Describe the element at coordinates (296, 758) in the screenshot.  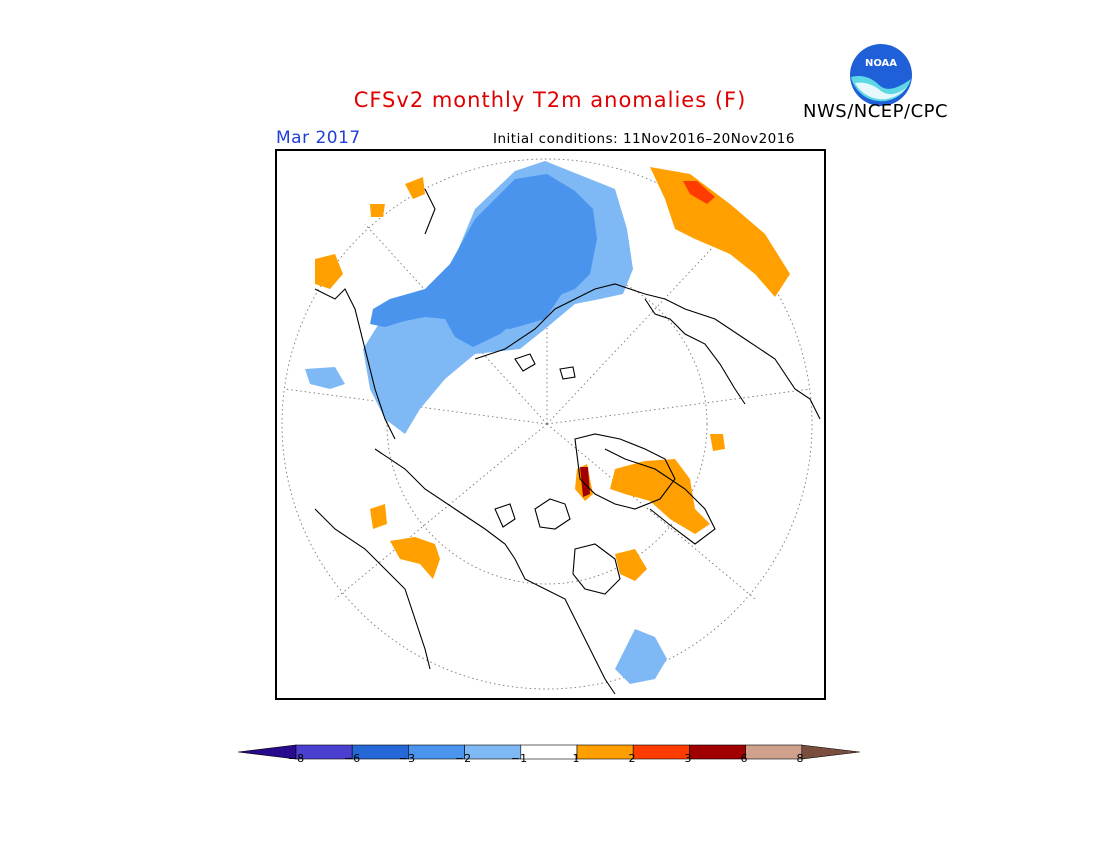
I see `colorbar-tick: −8` at that location.